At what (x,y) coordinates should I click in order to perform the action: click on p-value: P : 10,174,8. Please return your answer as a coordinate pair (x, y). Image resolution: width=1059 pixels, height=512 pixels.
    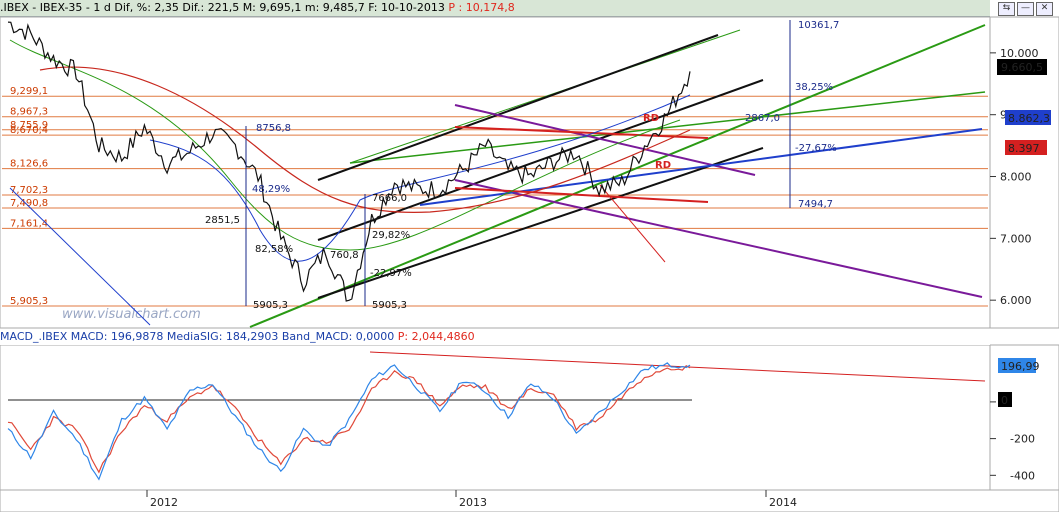
    Looking at the image, I should click on (481, 7).